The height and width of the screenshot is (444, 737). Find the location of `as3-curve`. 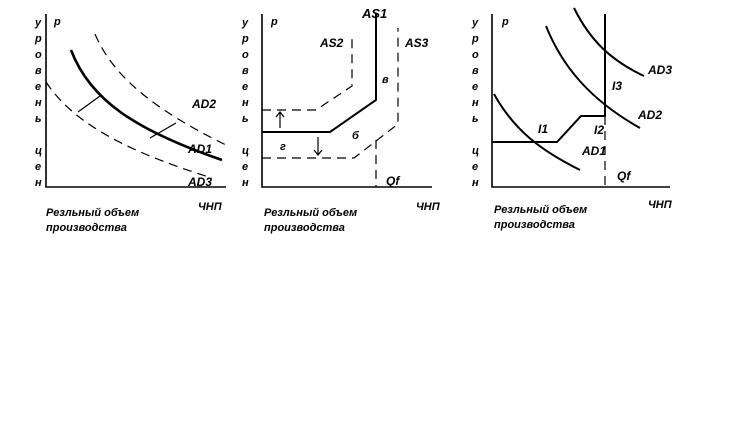

as3-curve is located at coordinates (330, 93).